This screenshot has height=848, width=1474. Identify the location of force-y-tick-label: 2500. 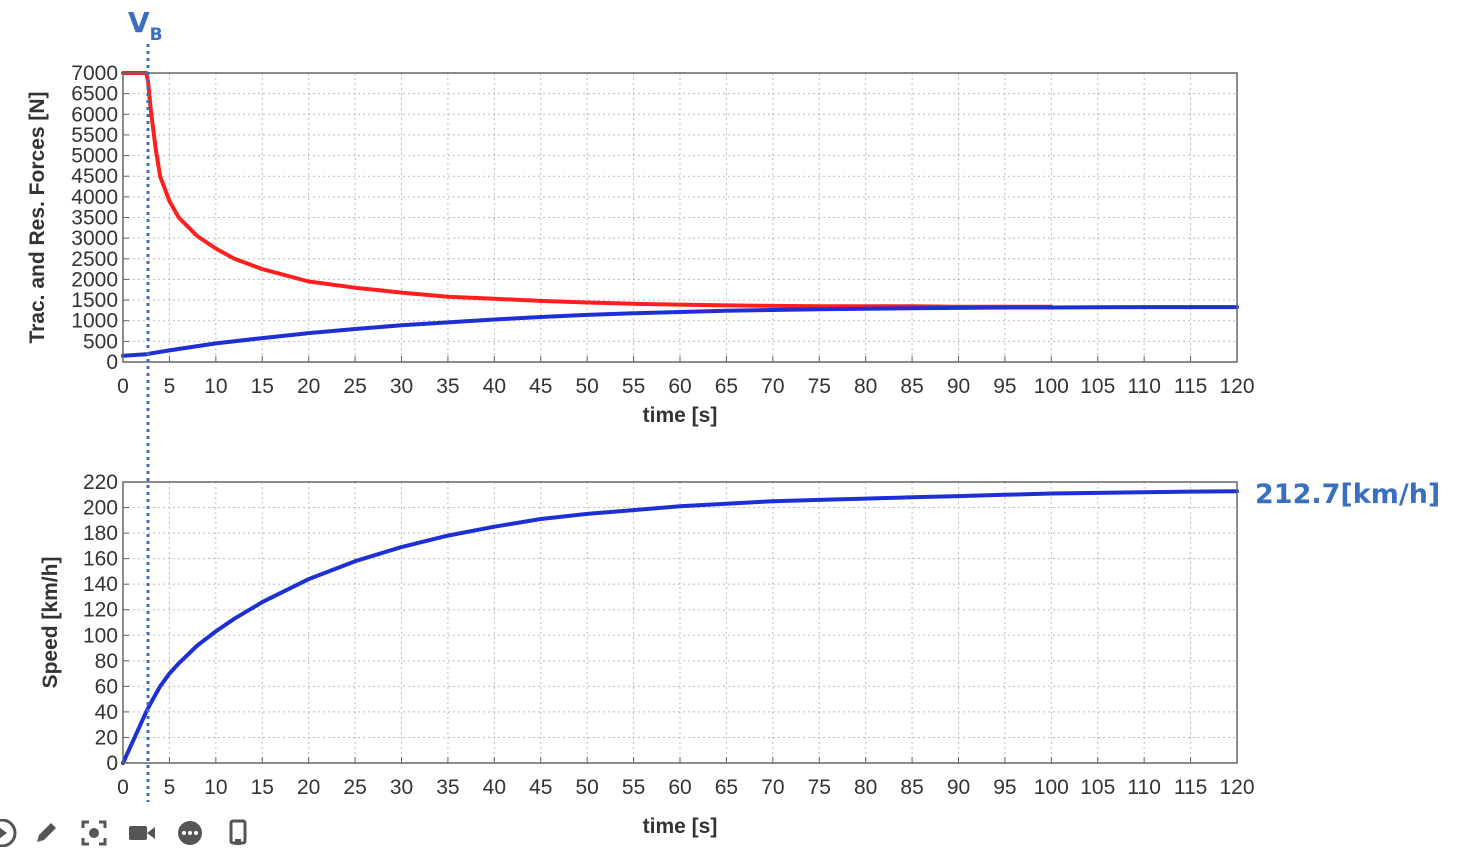
(94, 259).